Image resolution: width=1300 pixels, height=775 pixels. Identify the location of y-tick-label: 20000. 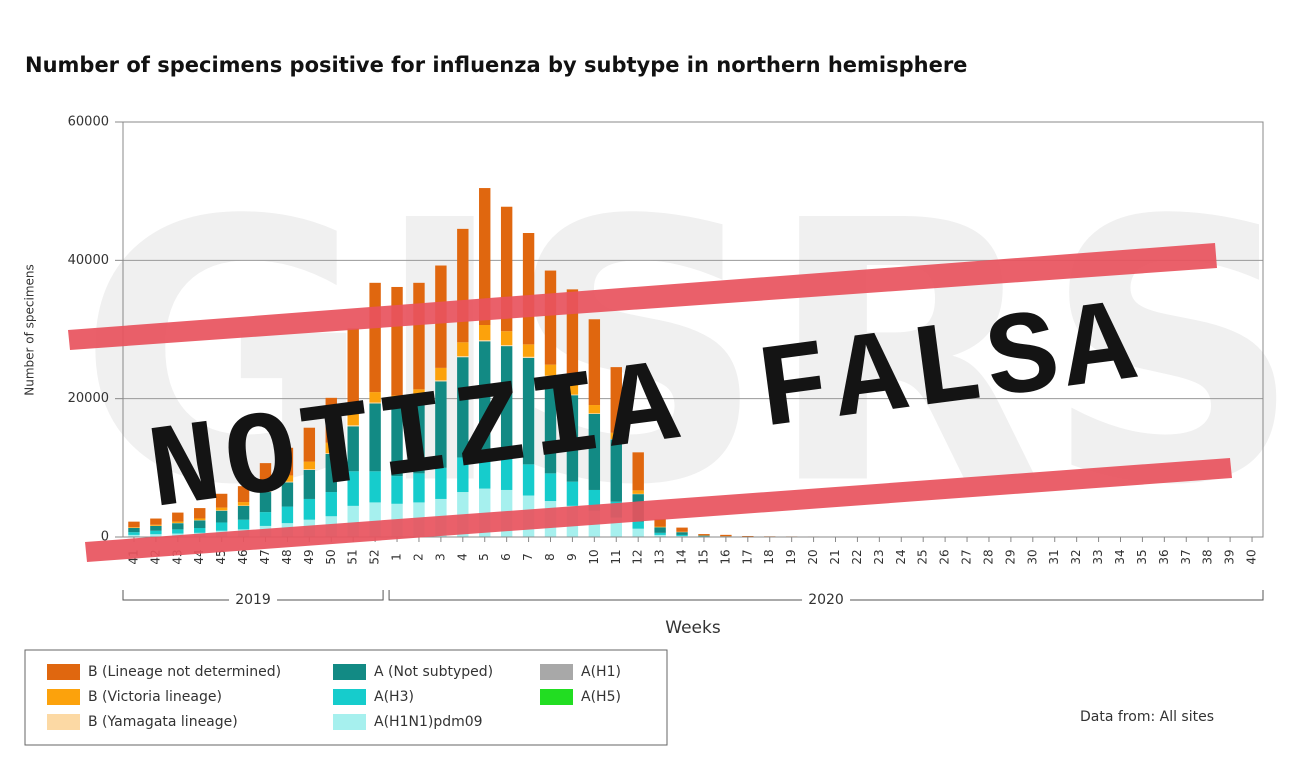
(88, 398).